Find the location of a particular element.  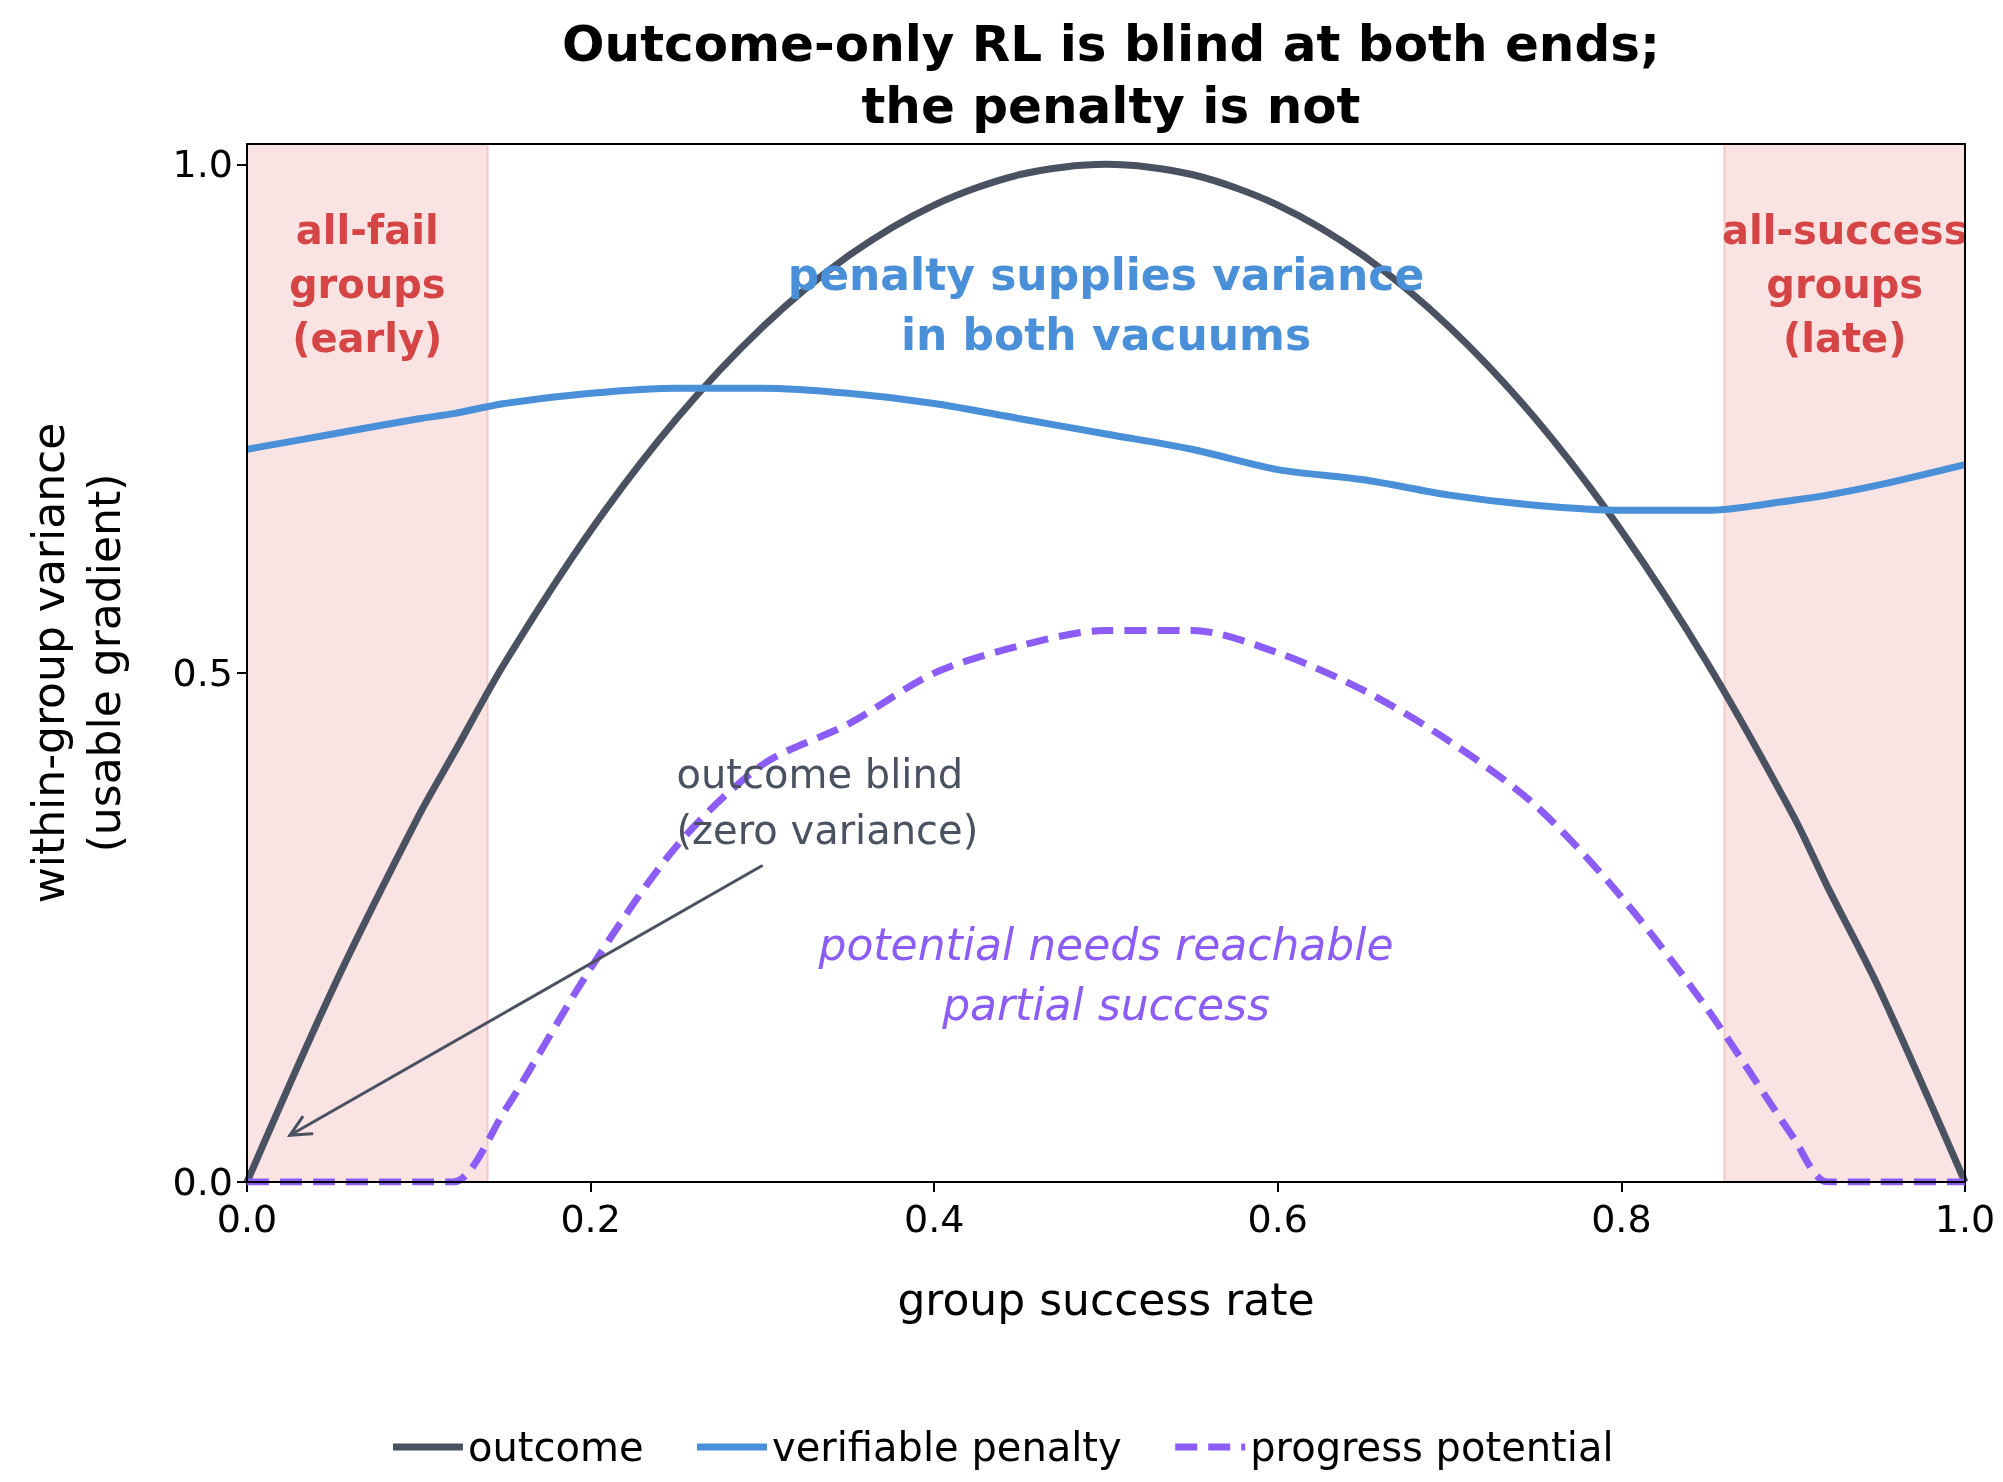

legend-label: progress potential is located at coordinates (1432, 1447).